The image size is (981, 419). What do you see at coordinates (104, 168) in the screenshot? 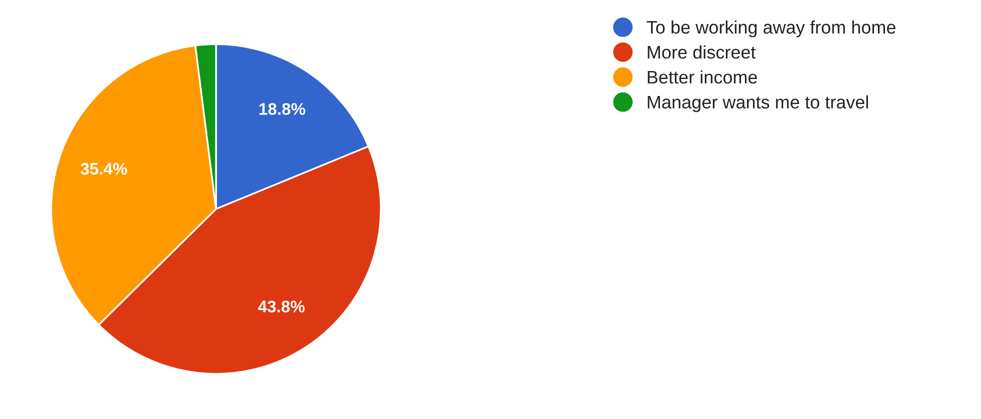
I see `data-label: 35.4%` at bounding box center [104, 168].